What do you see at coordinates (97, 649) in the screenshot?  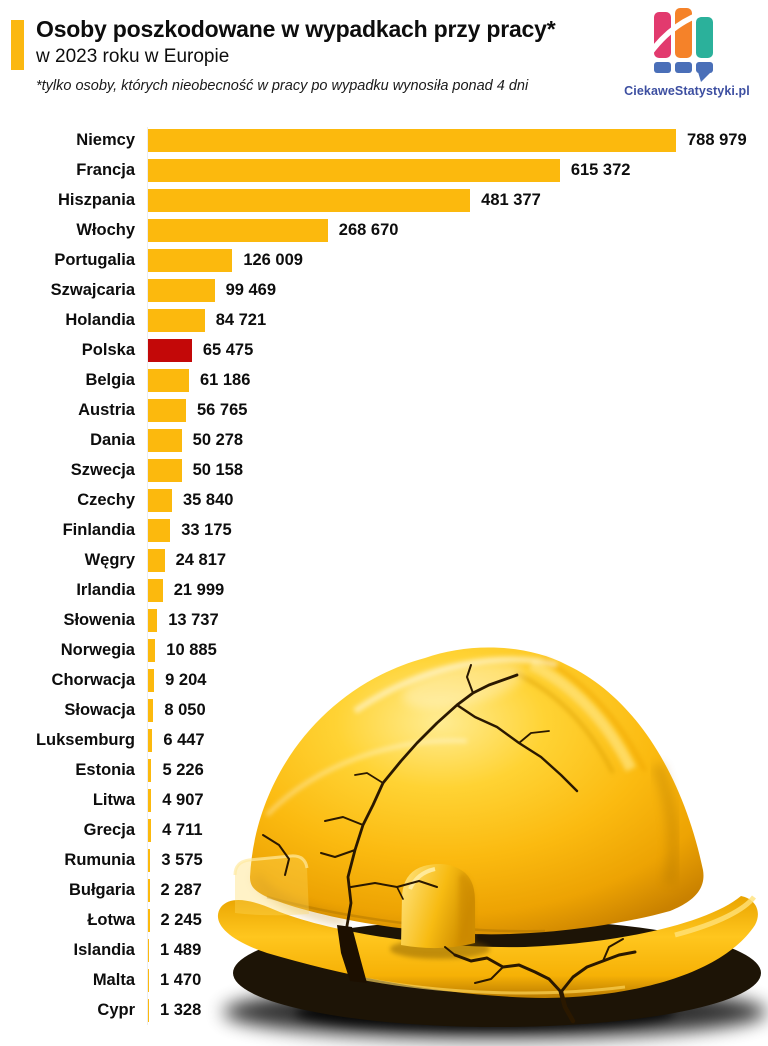 I see `country-label: Norwegia` at bounding box center [97, 649].